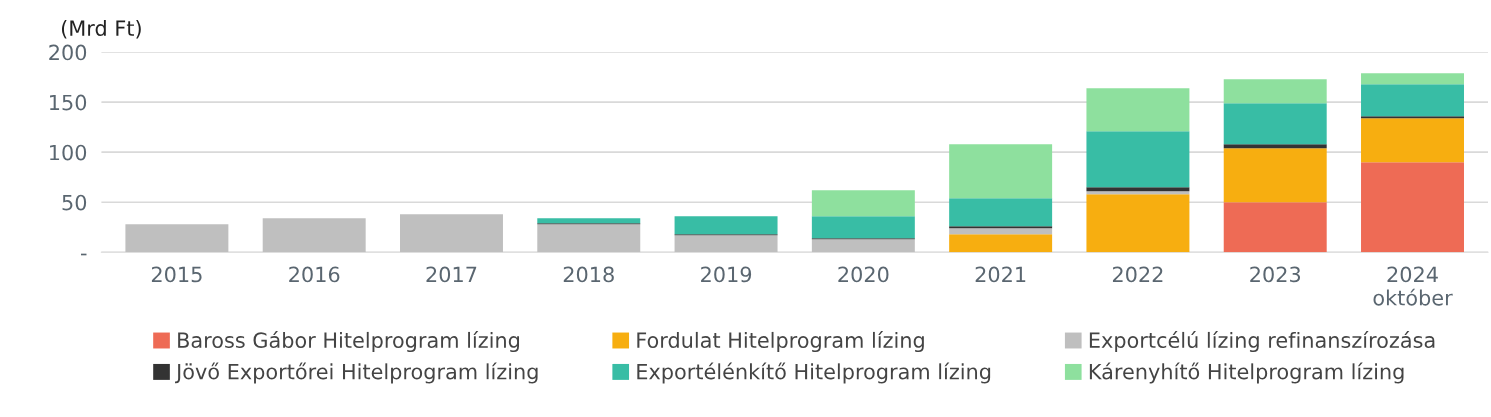  Describe the element at coordinates (726, 274) in the screenshot. I see `x-tick-label: 2019` at that location.